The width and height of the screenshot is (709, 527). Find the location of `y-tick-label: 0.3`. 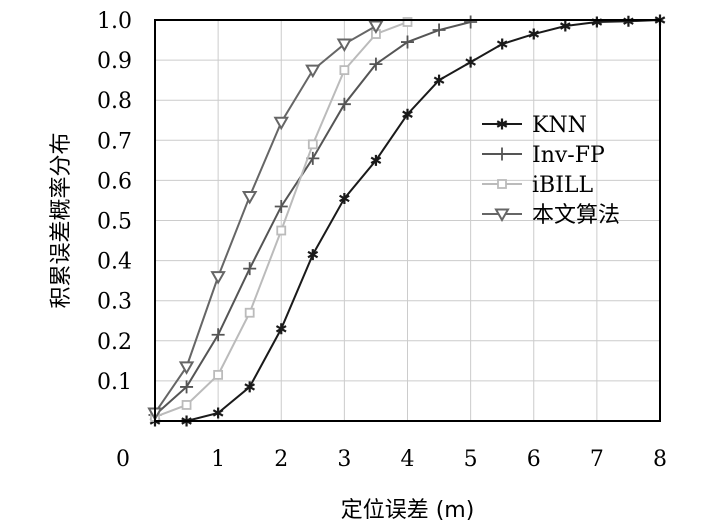

y-tick-label: 0.3 is located at coordinates (114, 302).